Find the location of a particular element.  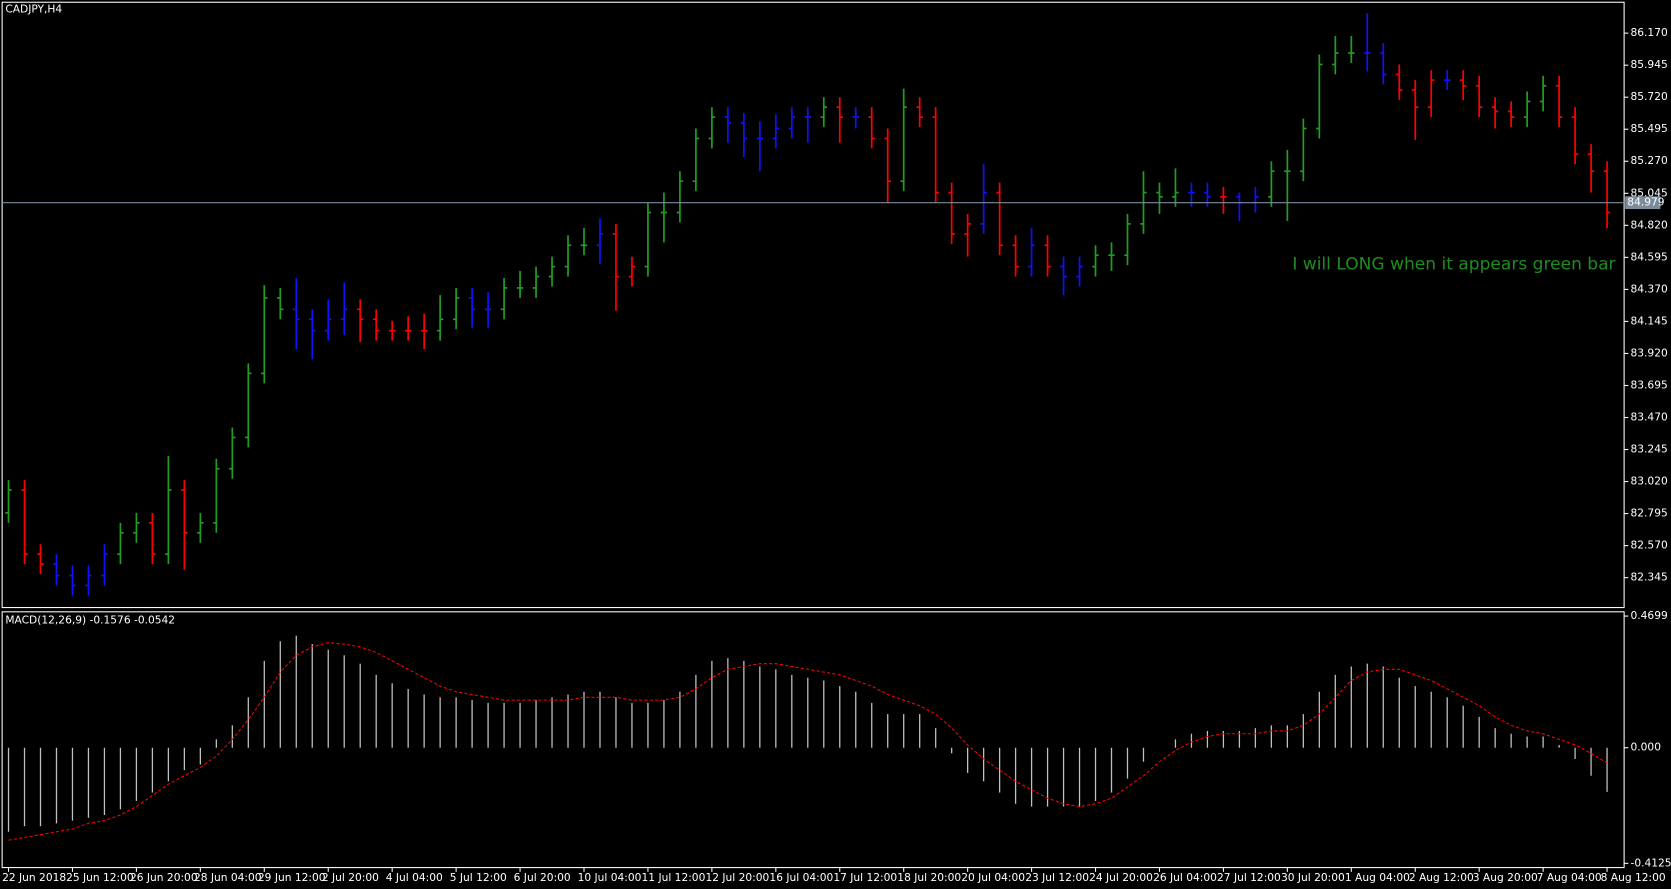

y-tick-label: 82.795 is located at coordinates (1649, 513).